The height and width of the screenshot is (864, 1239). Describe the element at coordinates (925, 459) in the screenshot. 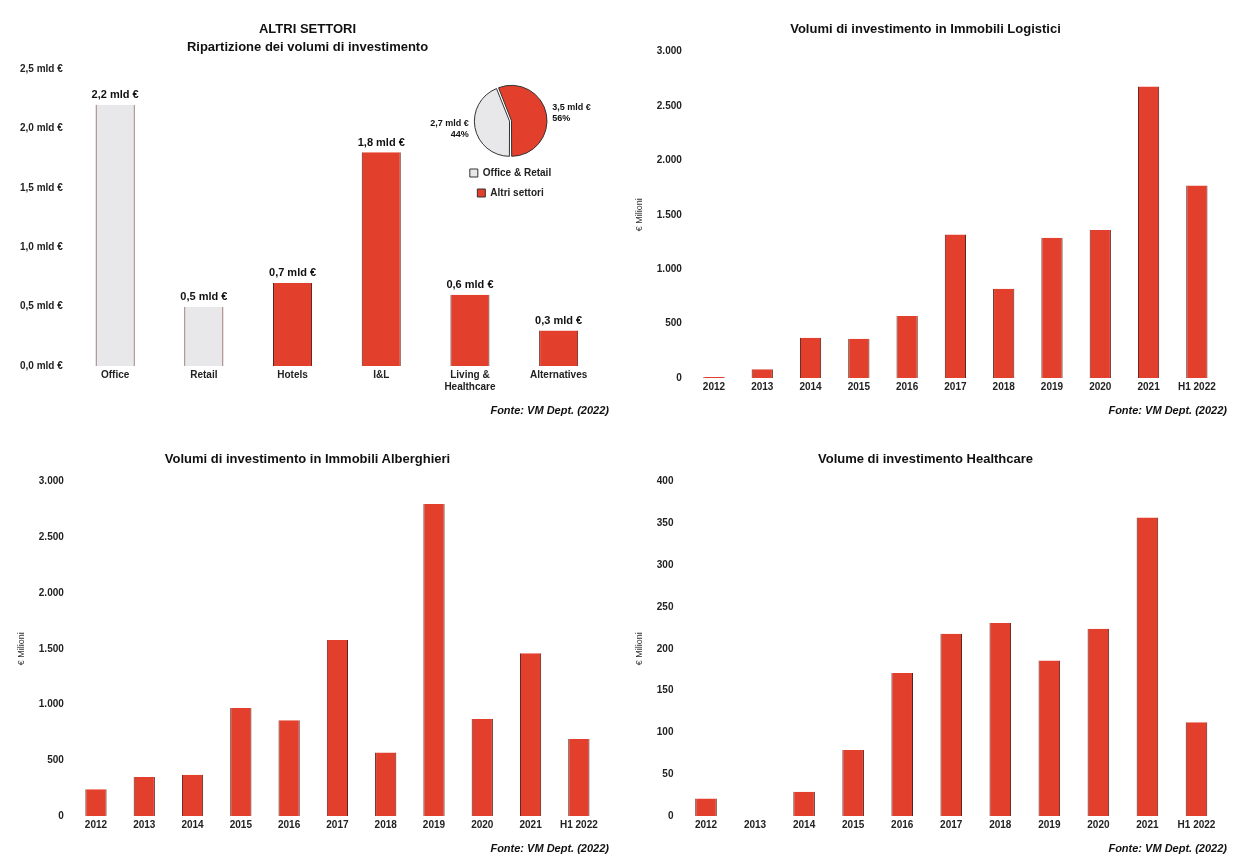

I see `chart-title: Volume di investimento Healthcare` at that location.